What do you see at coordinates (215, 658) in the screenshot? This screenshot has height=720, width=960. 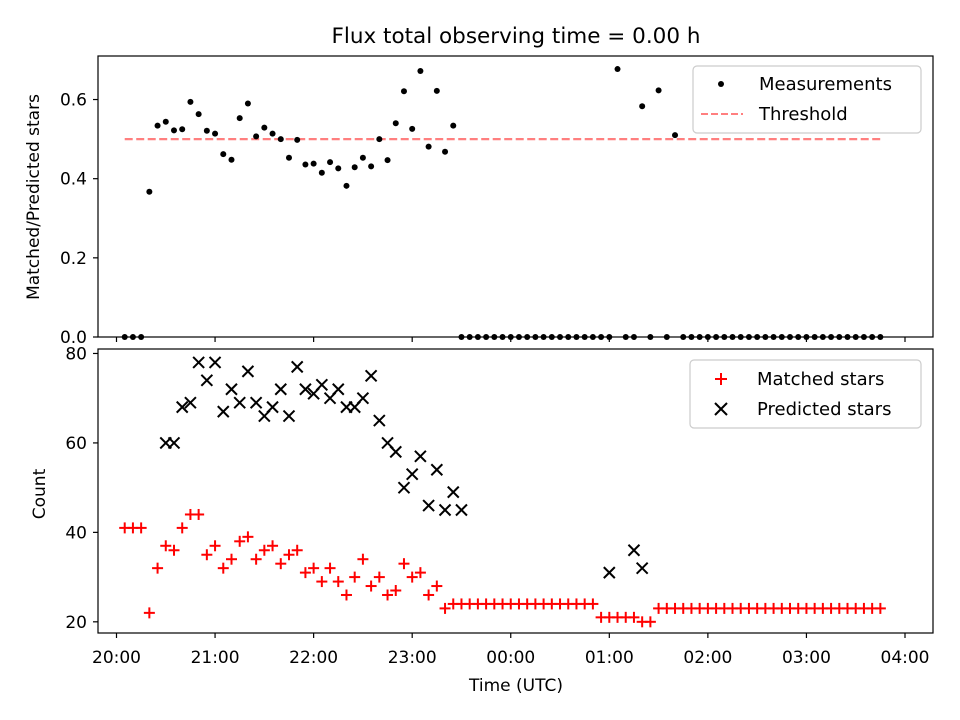 I see `bottom-xtick-label: 21:00` at bounding box center [215, 658].